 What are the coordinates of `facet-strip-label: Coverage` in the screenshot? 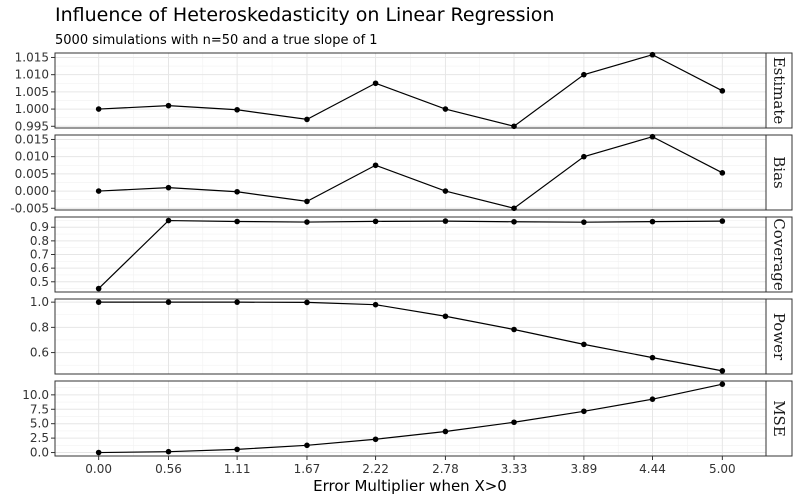 It's located at (779, 254).